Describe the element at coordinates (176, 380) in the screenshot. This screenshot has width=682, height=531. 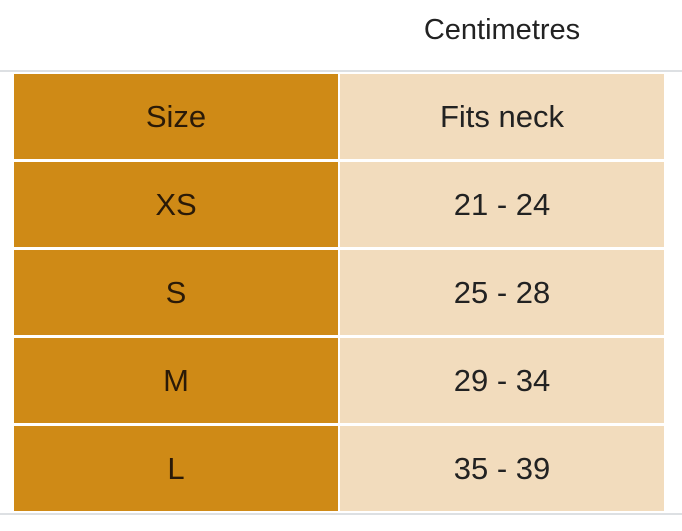
I see `size-cell: M` at that location.